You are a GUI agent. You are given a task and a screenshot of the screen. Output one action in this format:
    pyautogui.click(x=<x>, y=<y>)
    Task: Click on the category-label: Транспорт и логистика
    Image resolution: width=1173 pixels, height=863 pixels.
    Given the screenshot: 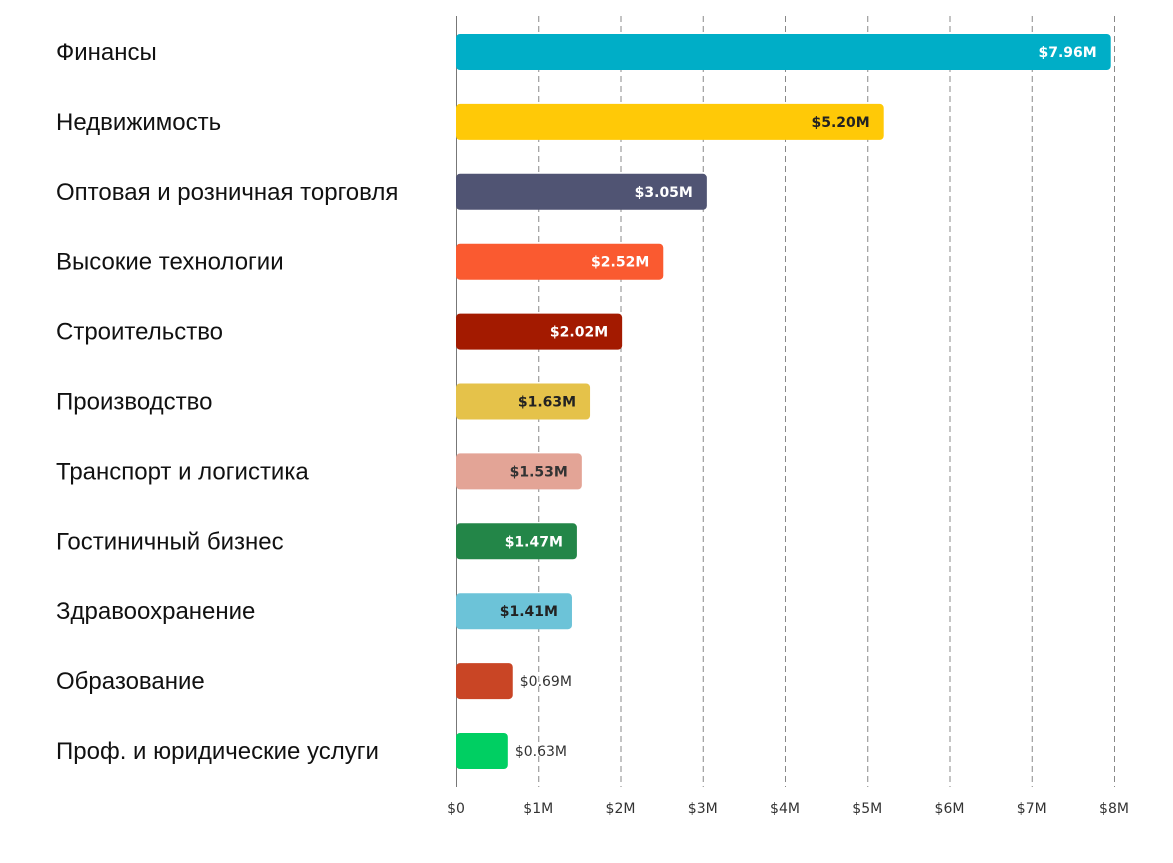 What is the action you would take?
    pyautogui.click(x=182, y=471)
    